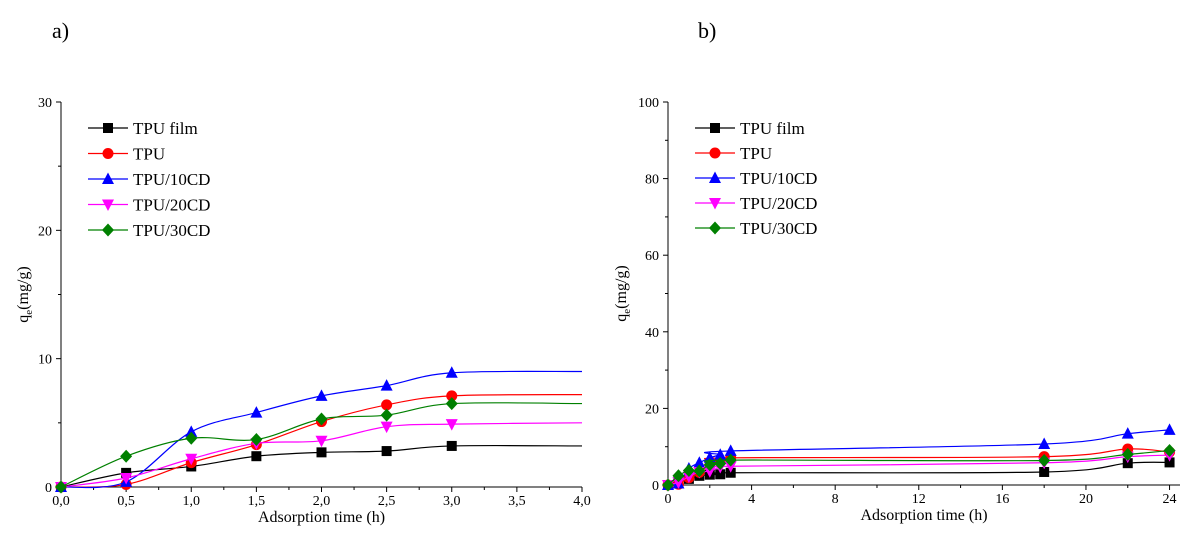 The width and height of the screenshot is (1187, 541). I want to click on x-tick-label: 0,5, so click(126, 501).